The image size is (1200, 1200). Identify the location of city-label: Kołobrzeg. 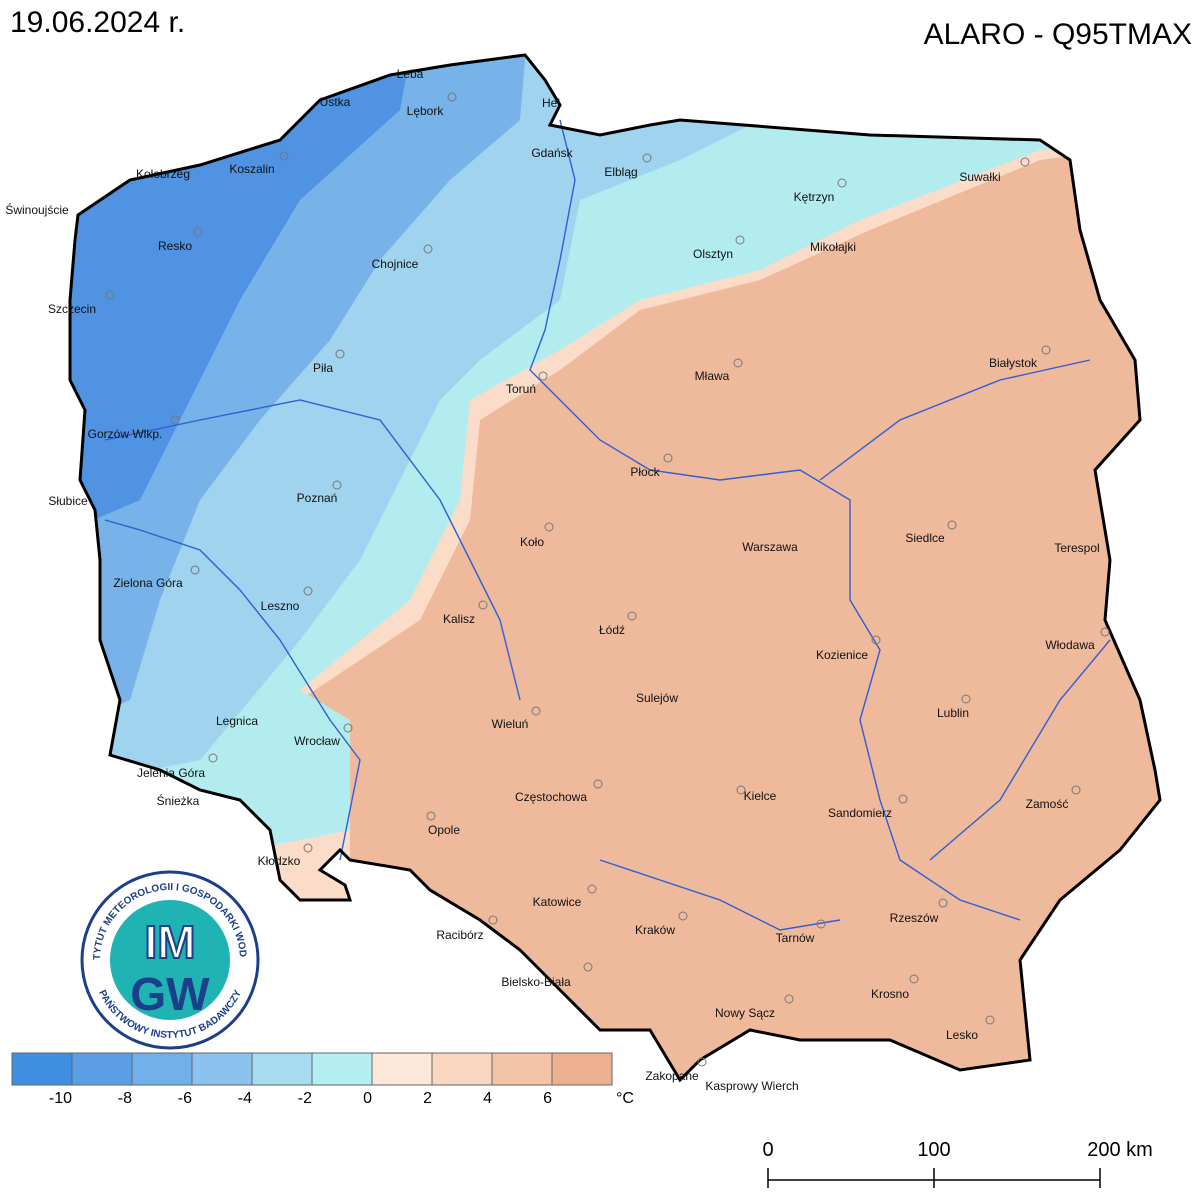
(163, 174).